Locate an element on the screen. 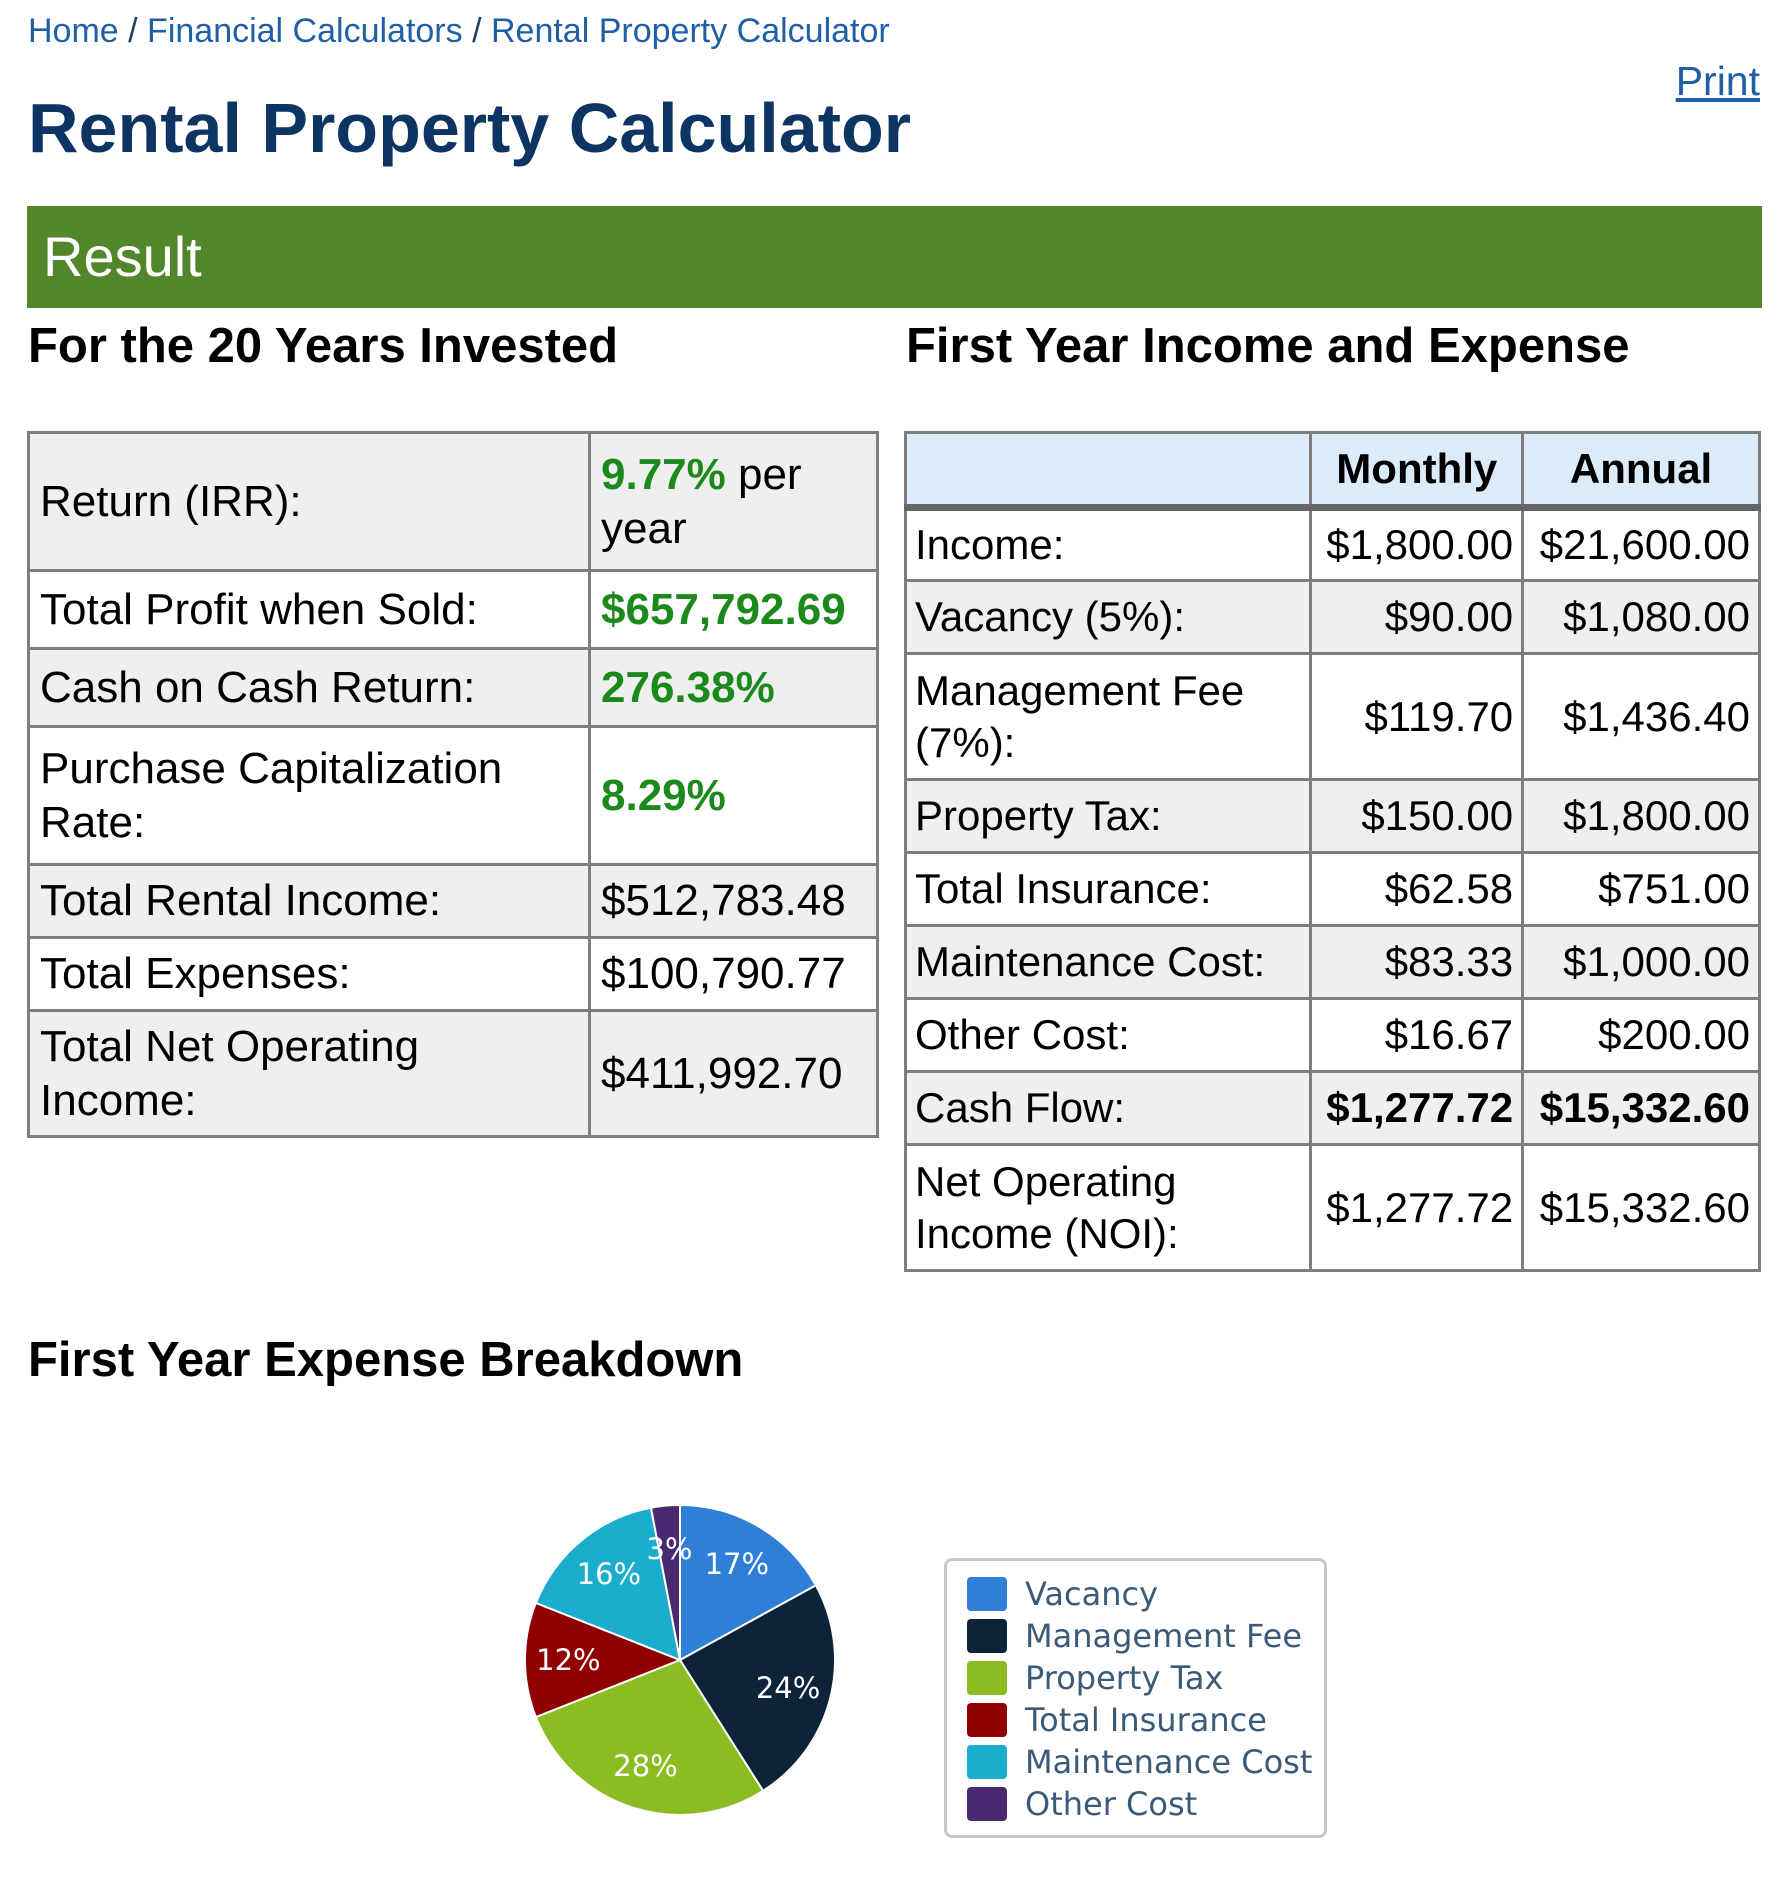  header-monthly: Monthly is located at coordinates (1417, 471).